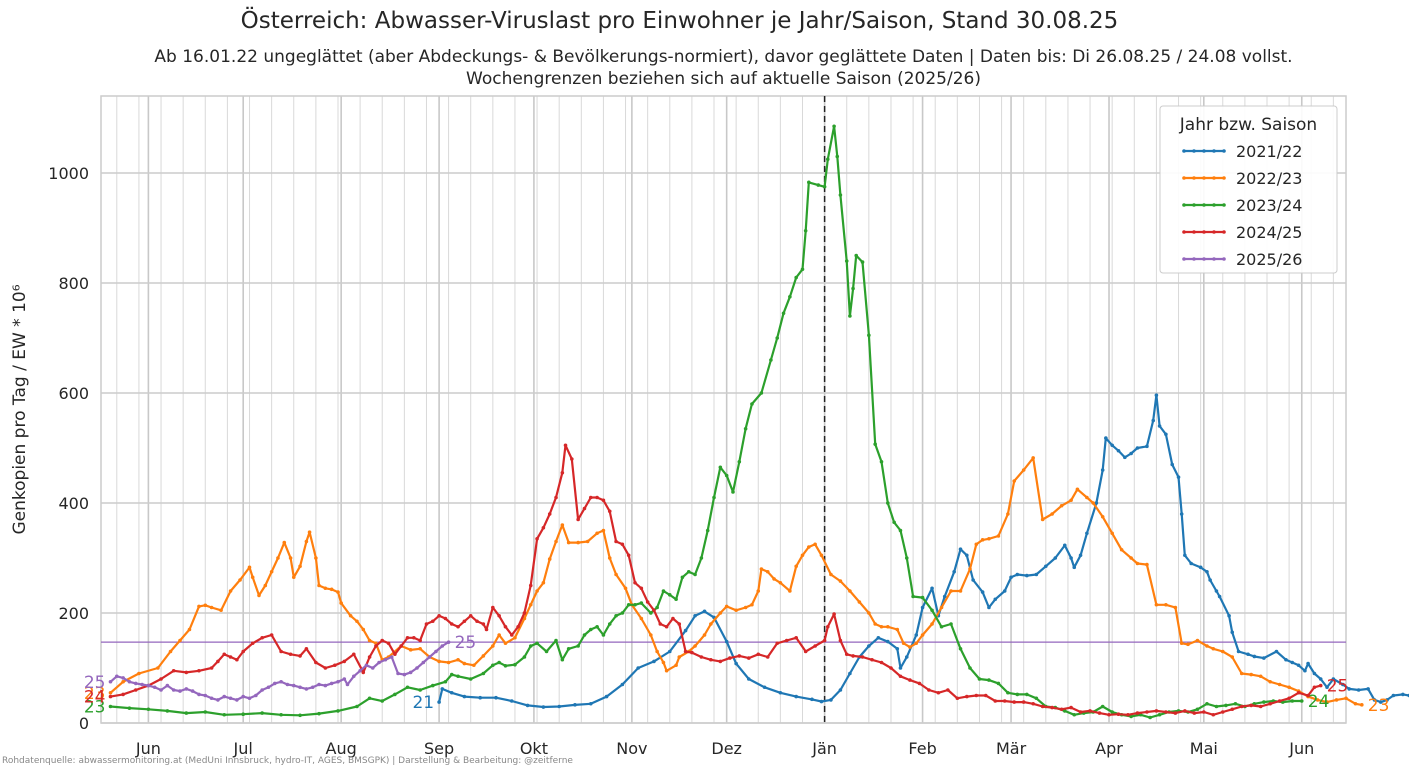  I want to click on x-tick-label: Aug, so click(341, 748).